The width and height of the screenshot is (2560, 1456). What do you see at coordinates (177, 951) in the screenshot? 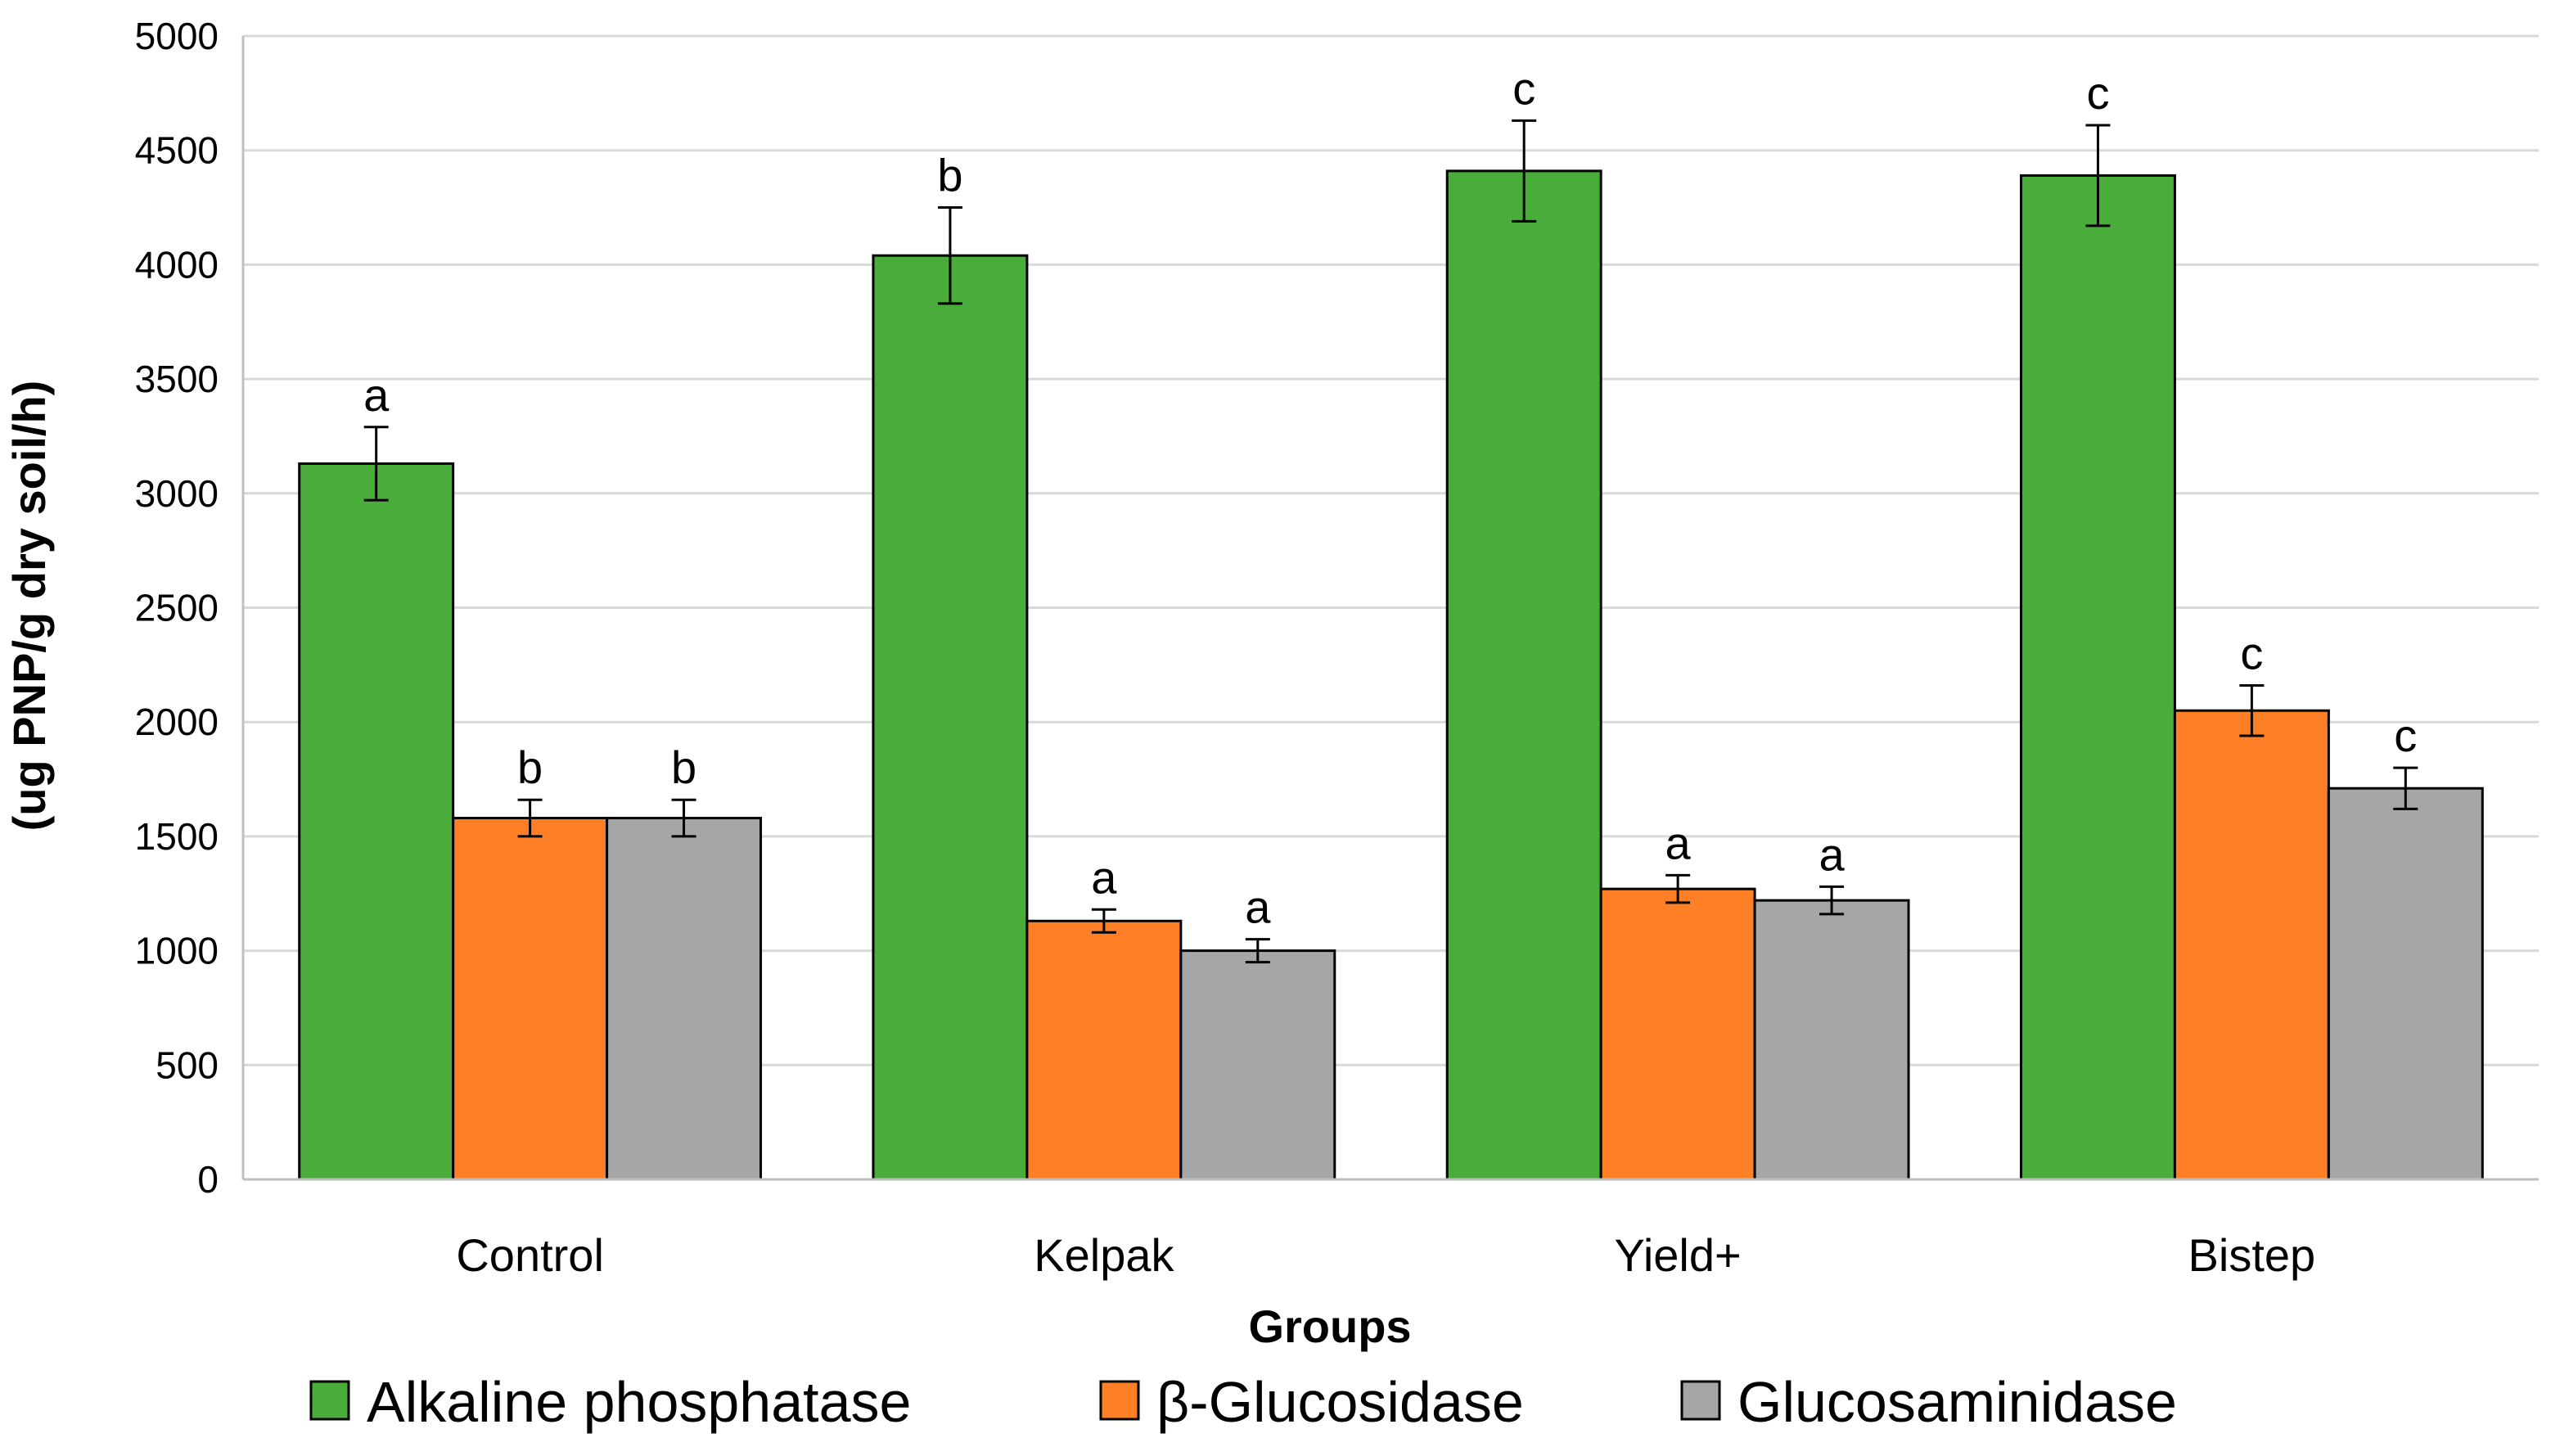
I see `y-tick-label: 1000` at bounding box center [177, 951].